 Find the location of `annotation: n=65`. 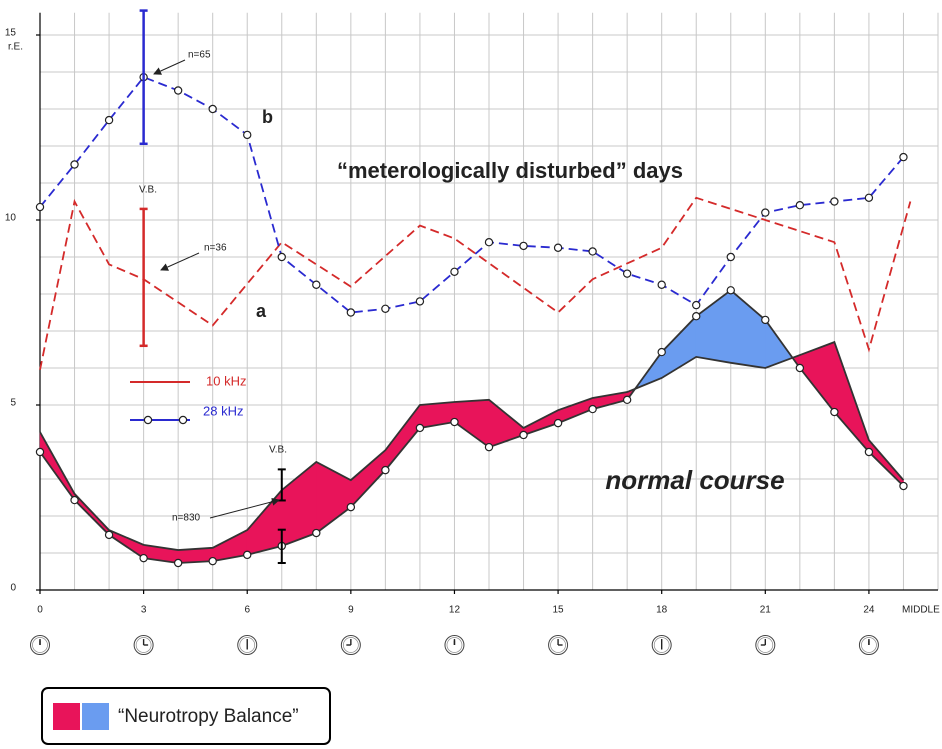

annotation: n=65 is located at coordinates (199, 55).